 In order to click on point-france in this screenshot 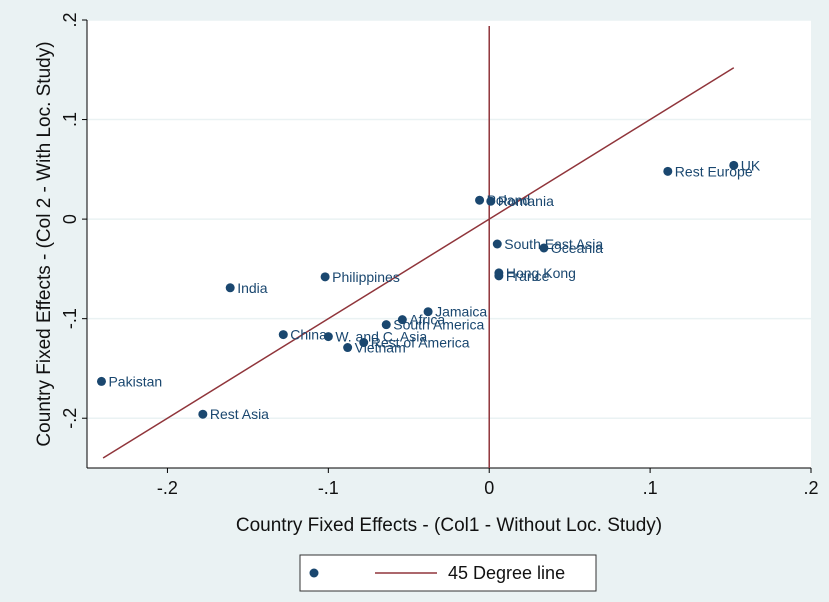, I will do `click(499, 276)`.